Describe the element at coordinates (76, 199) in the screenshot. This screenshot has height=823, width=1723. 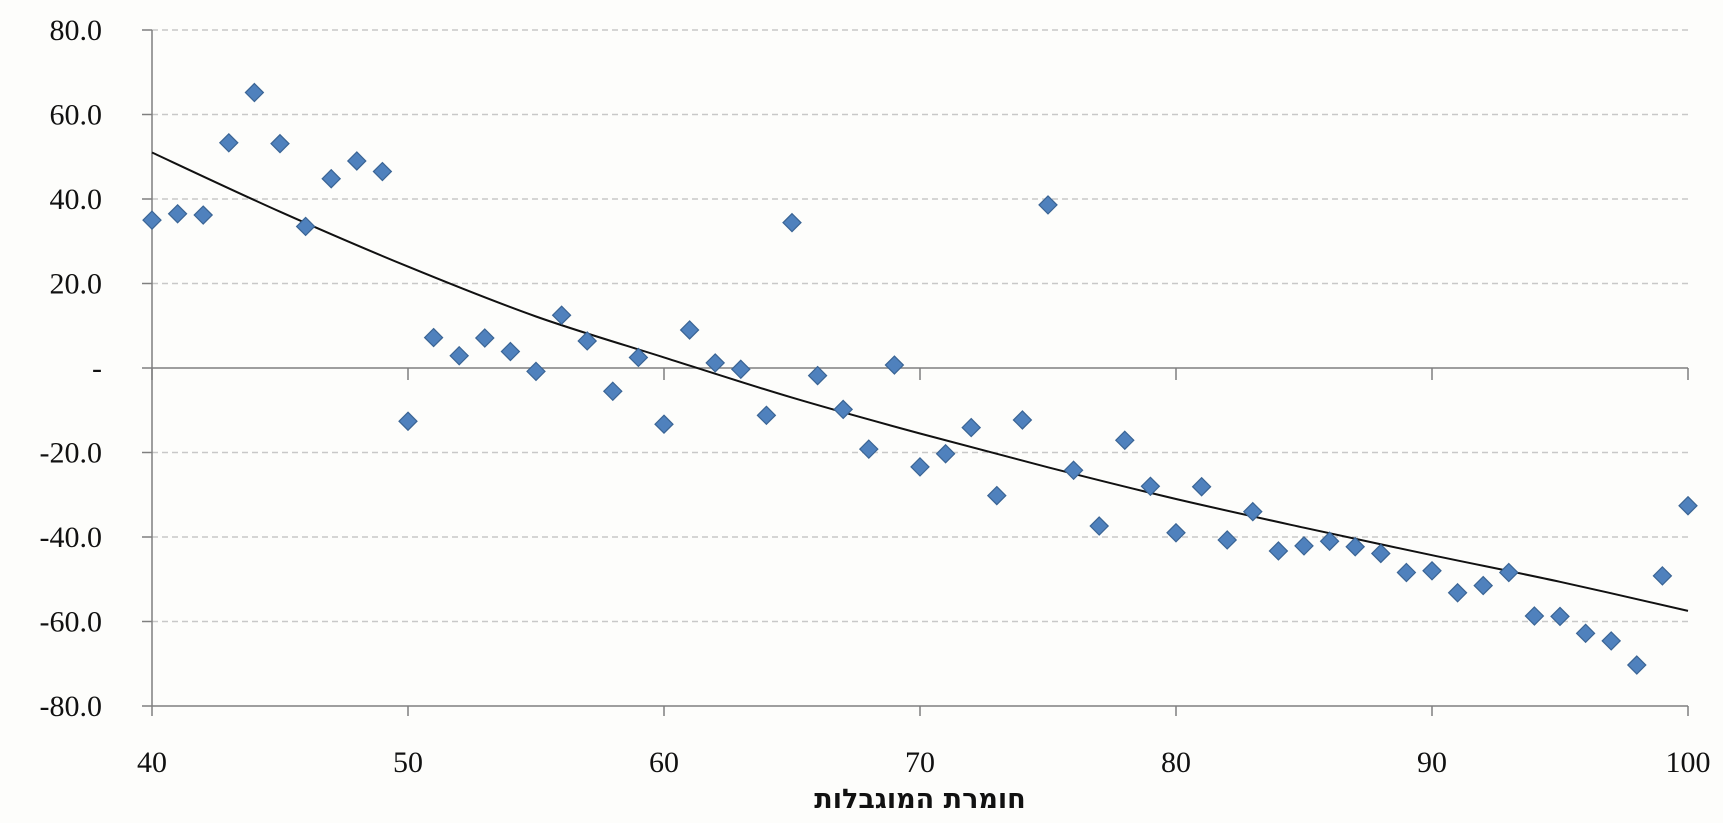
I see `y-tick-label: 40.0` at that location.